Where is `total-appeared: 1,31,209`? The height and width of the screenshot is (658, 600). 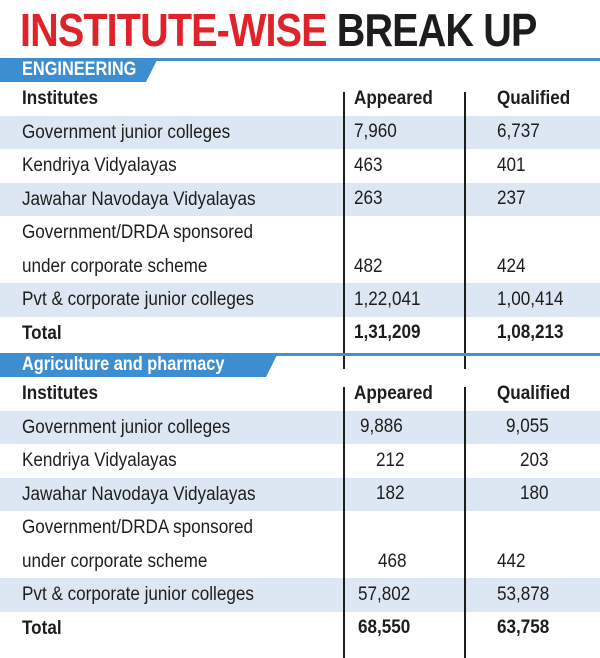
total-appeared: 1,31,209 is located at coordinates (387, 333).